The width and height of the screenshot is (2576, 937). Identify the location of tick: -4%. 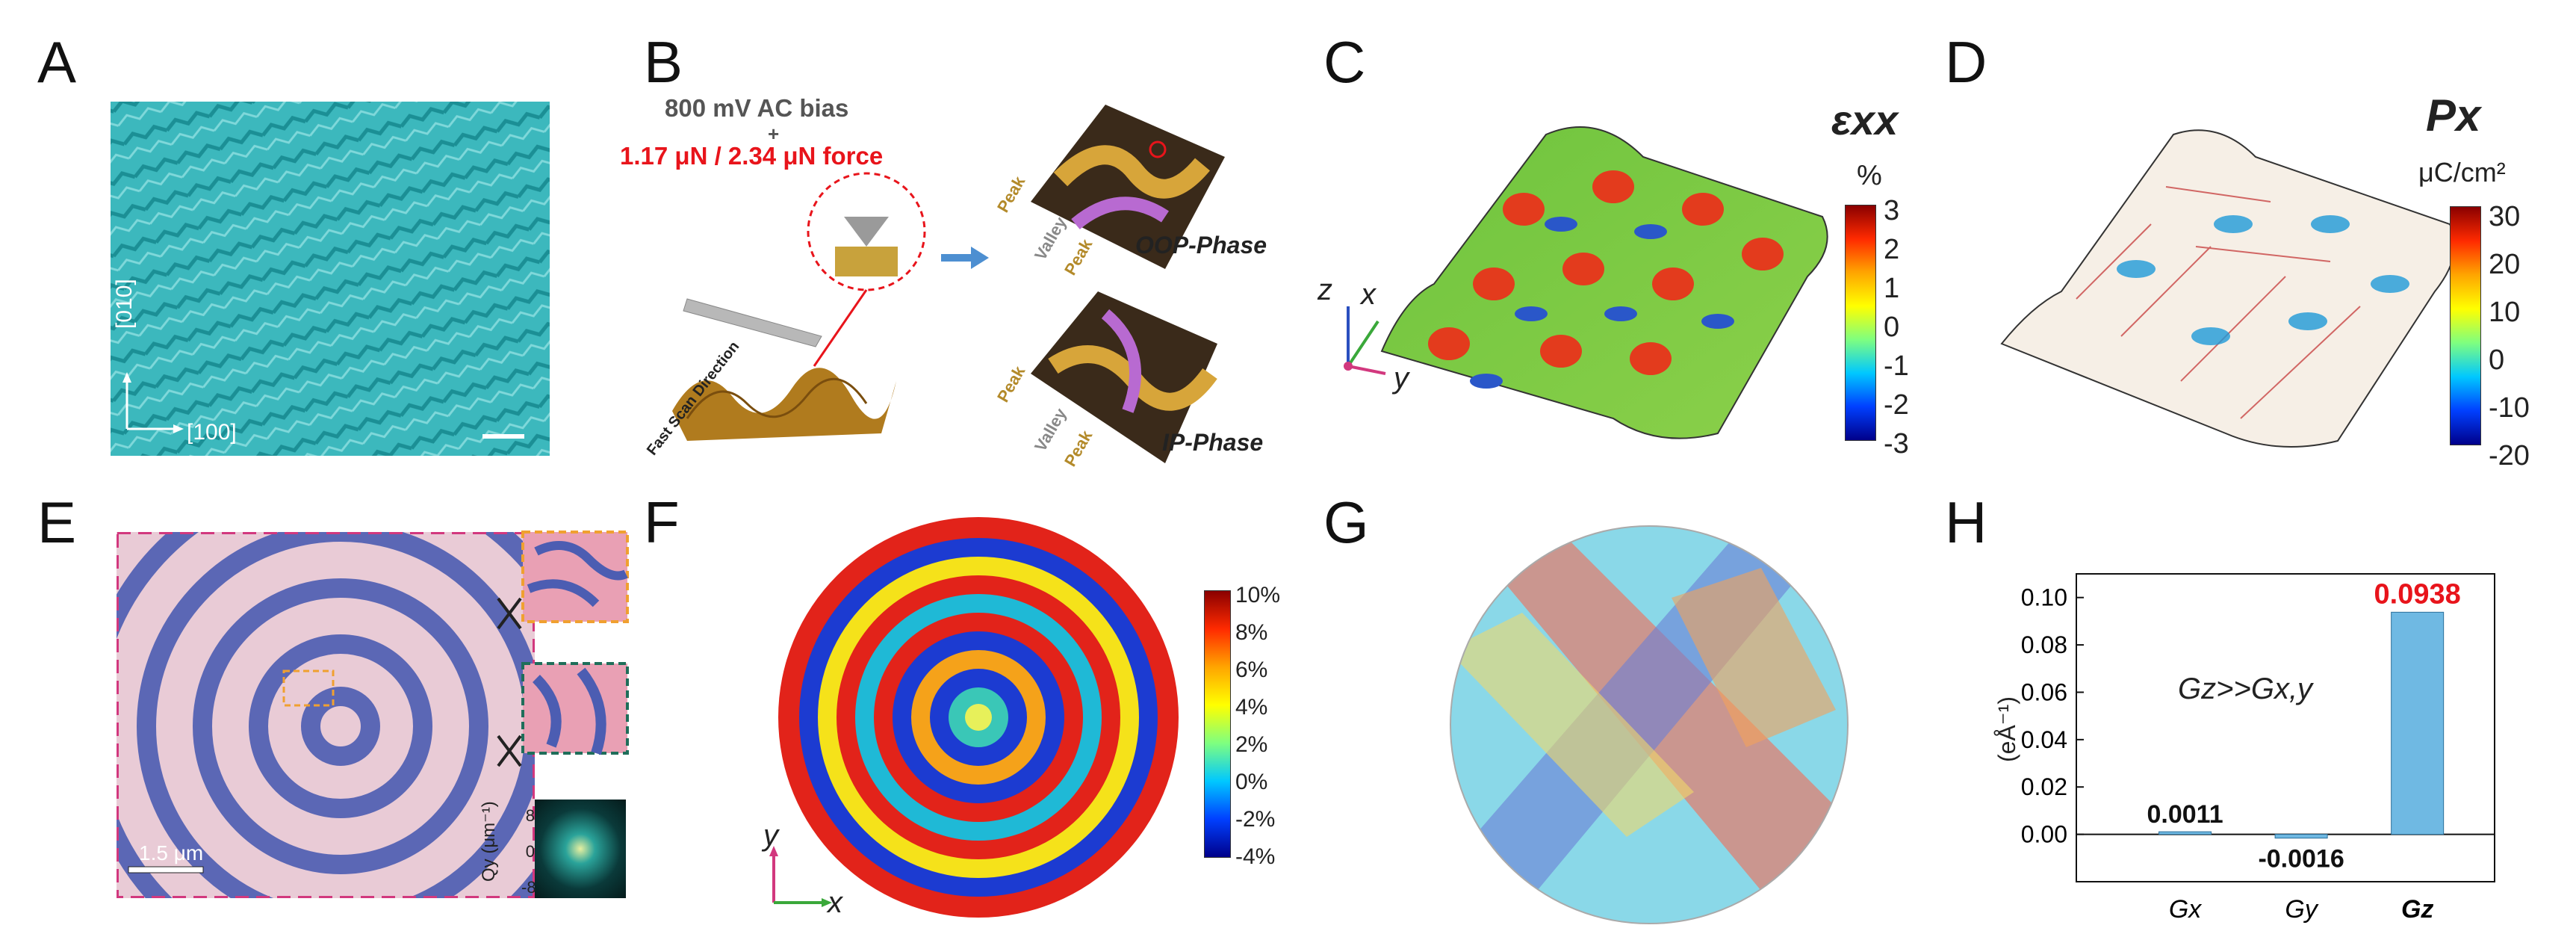
(1256, 856).